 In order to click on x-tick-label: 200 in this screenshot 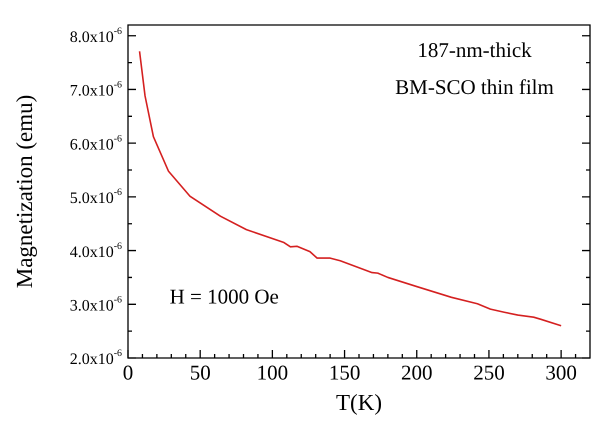, I will do `click(416, 372)`.